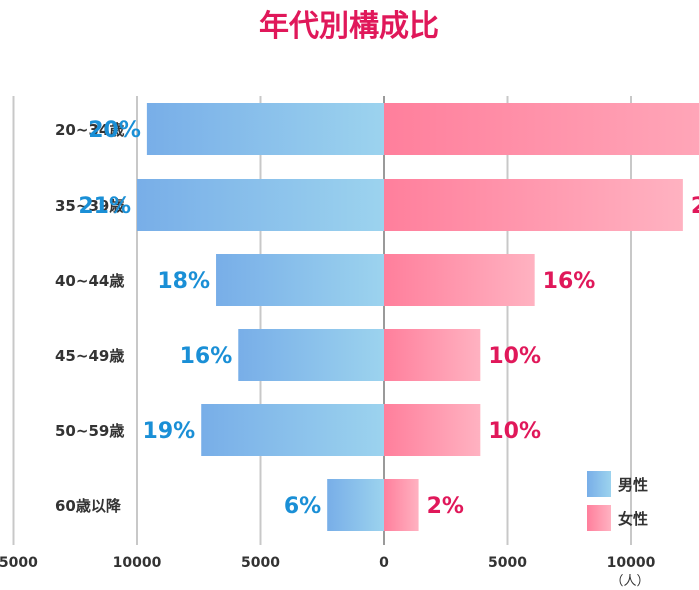 The width and height of the screenshot is (699, 590). What do you see at coordinates (89, 206) in the screenshot?
I see `category-label: 35~39歳` at bounding box center [89, 206].